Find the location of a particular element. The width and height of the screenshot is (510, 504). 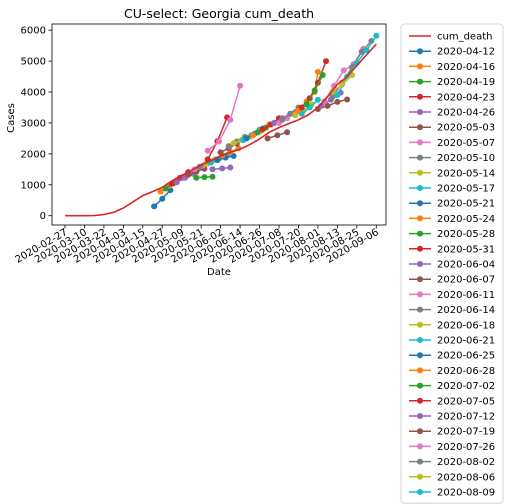

legend-label: 2020-08-06 is located at coordinates (466, 477).